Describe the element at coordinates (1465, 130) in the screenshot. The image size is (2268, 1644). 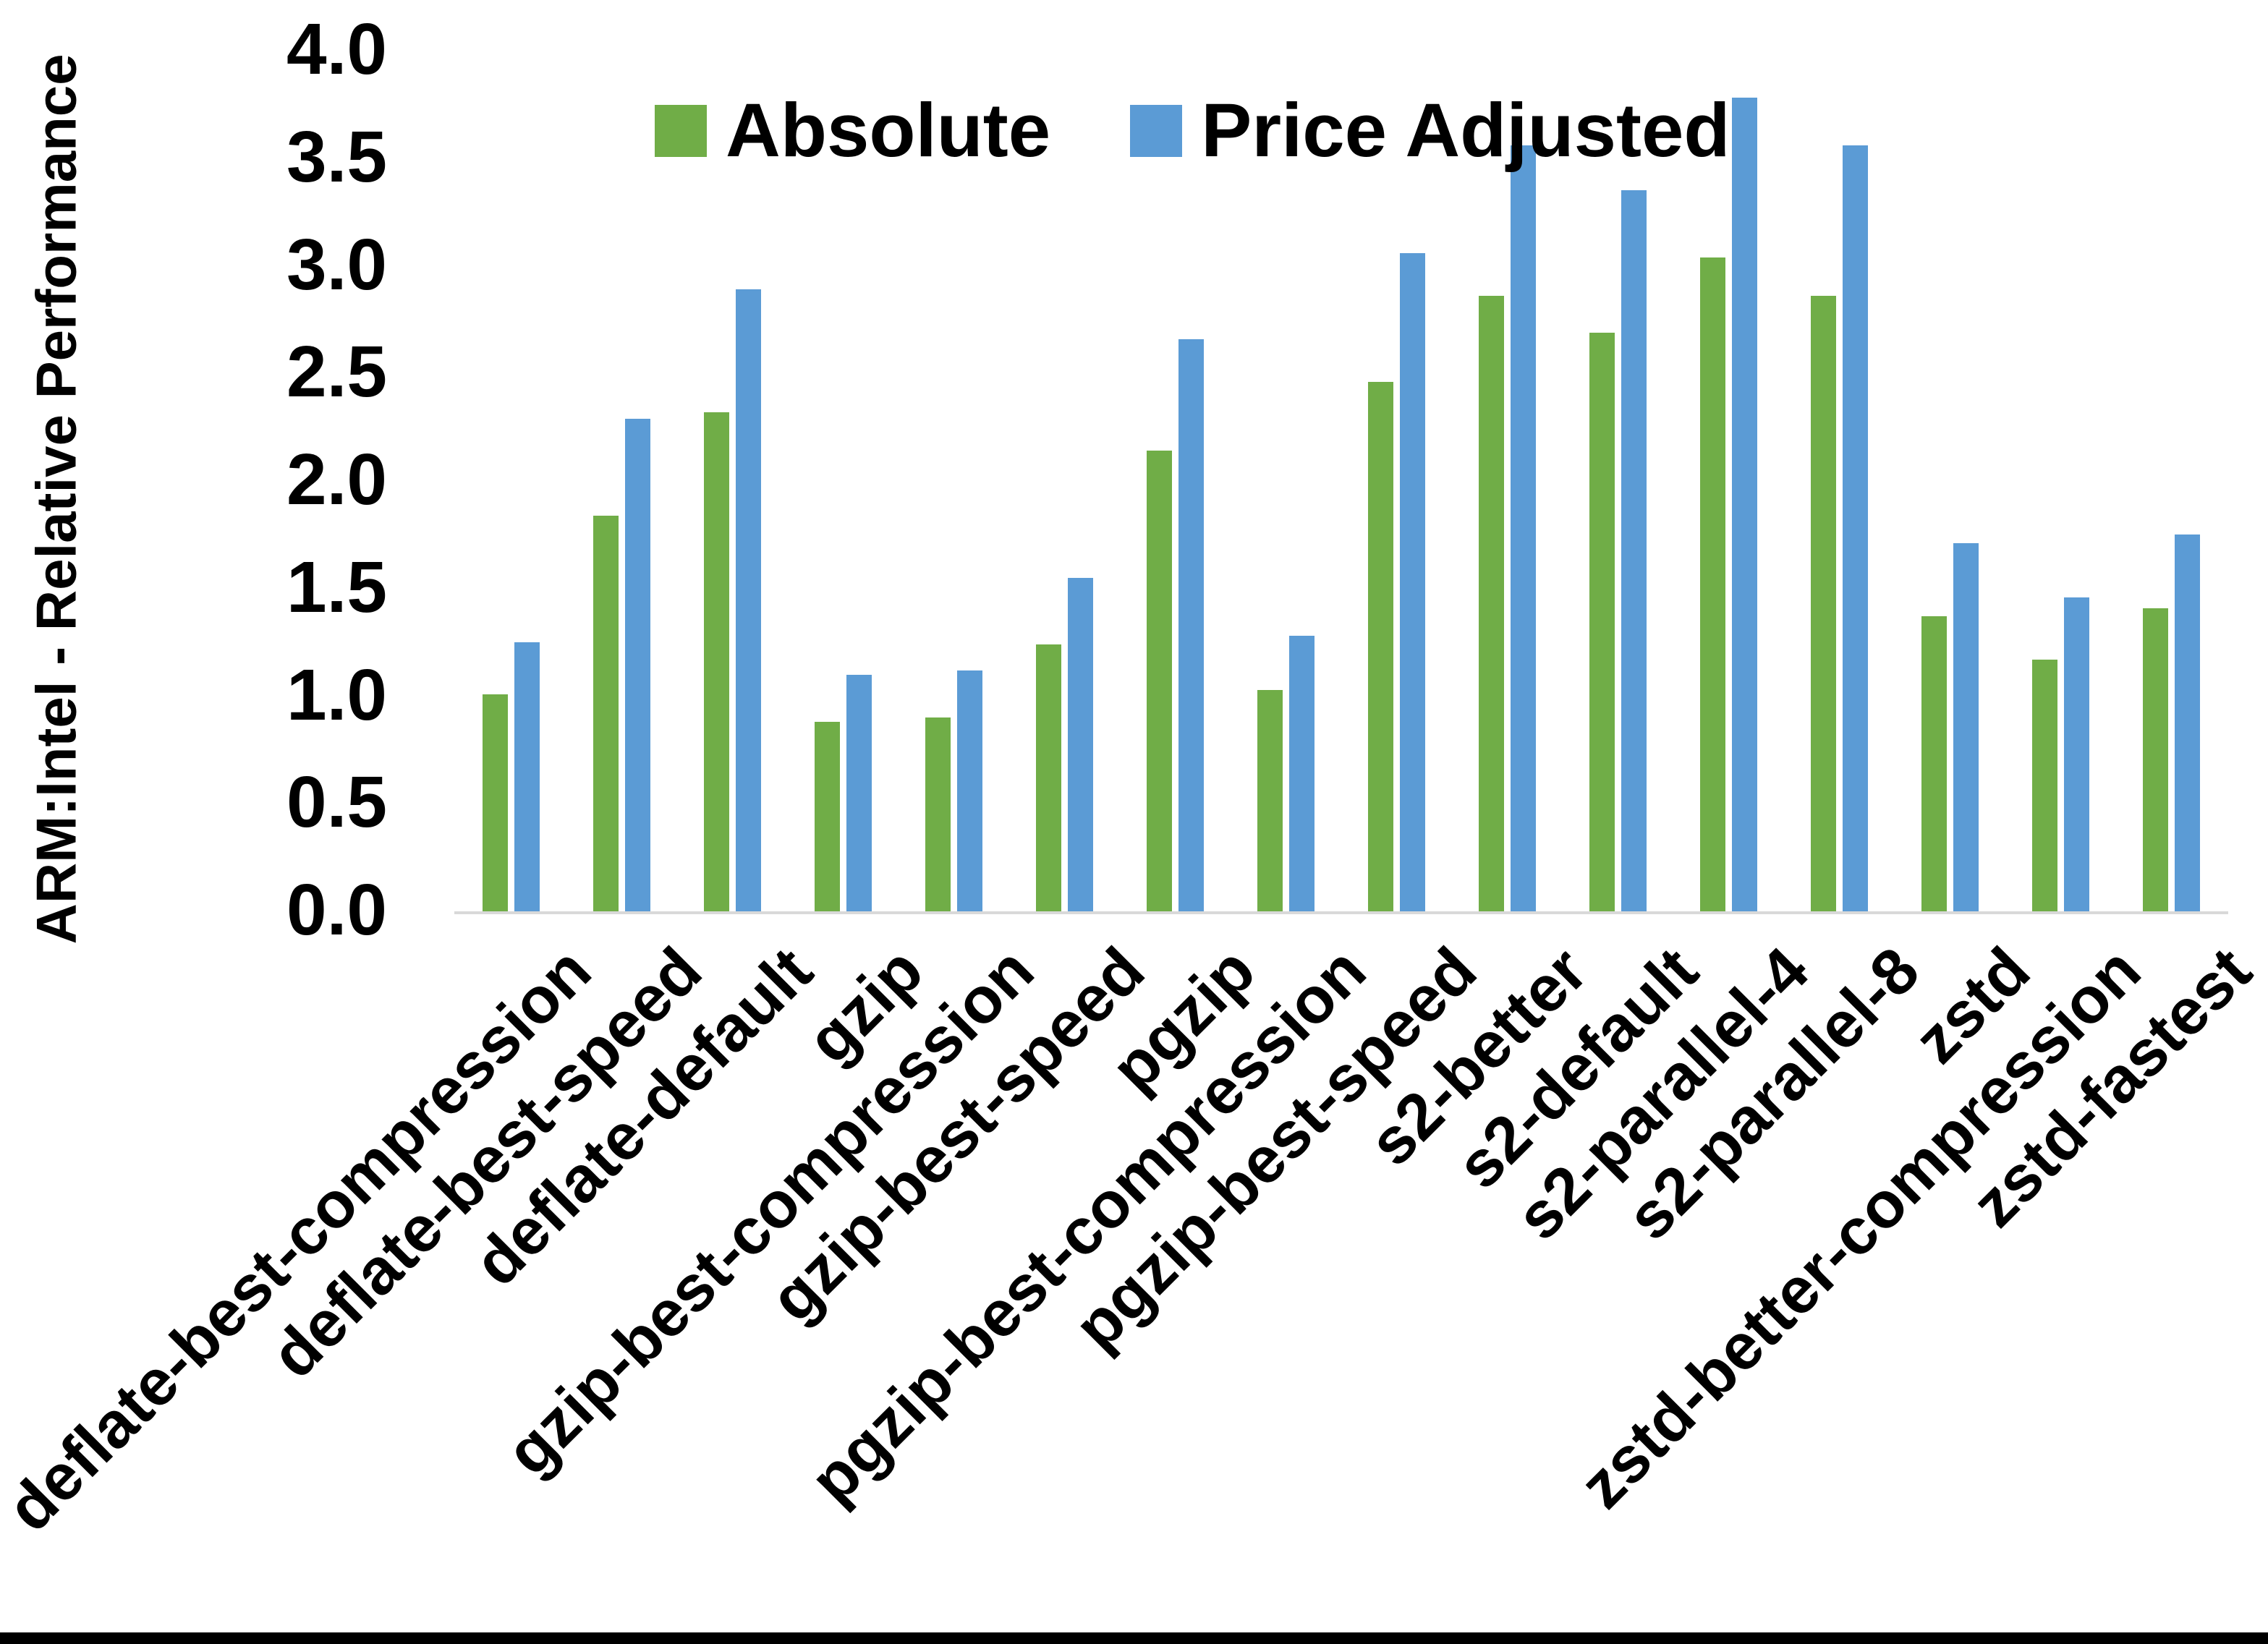
I see `legend-label-price-adjusted: Price Adjusted` at that location.